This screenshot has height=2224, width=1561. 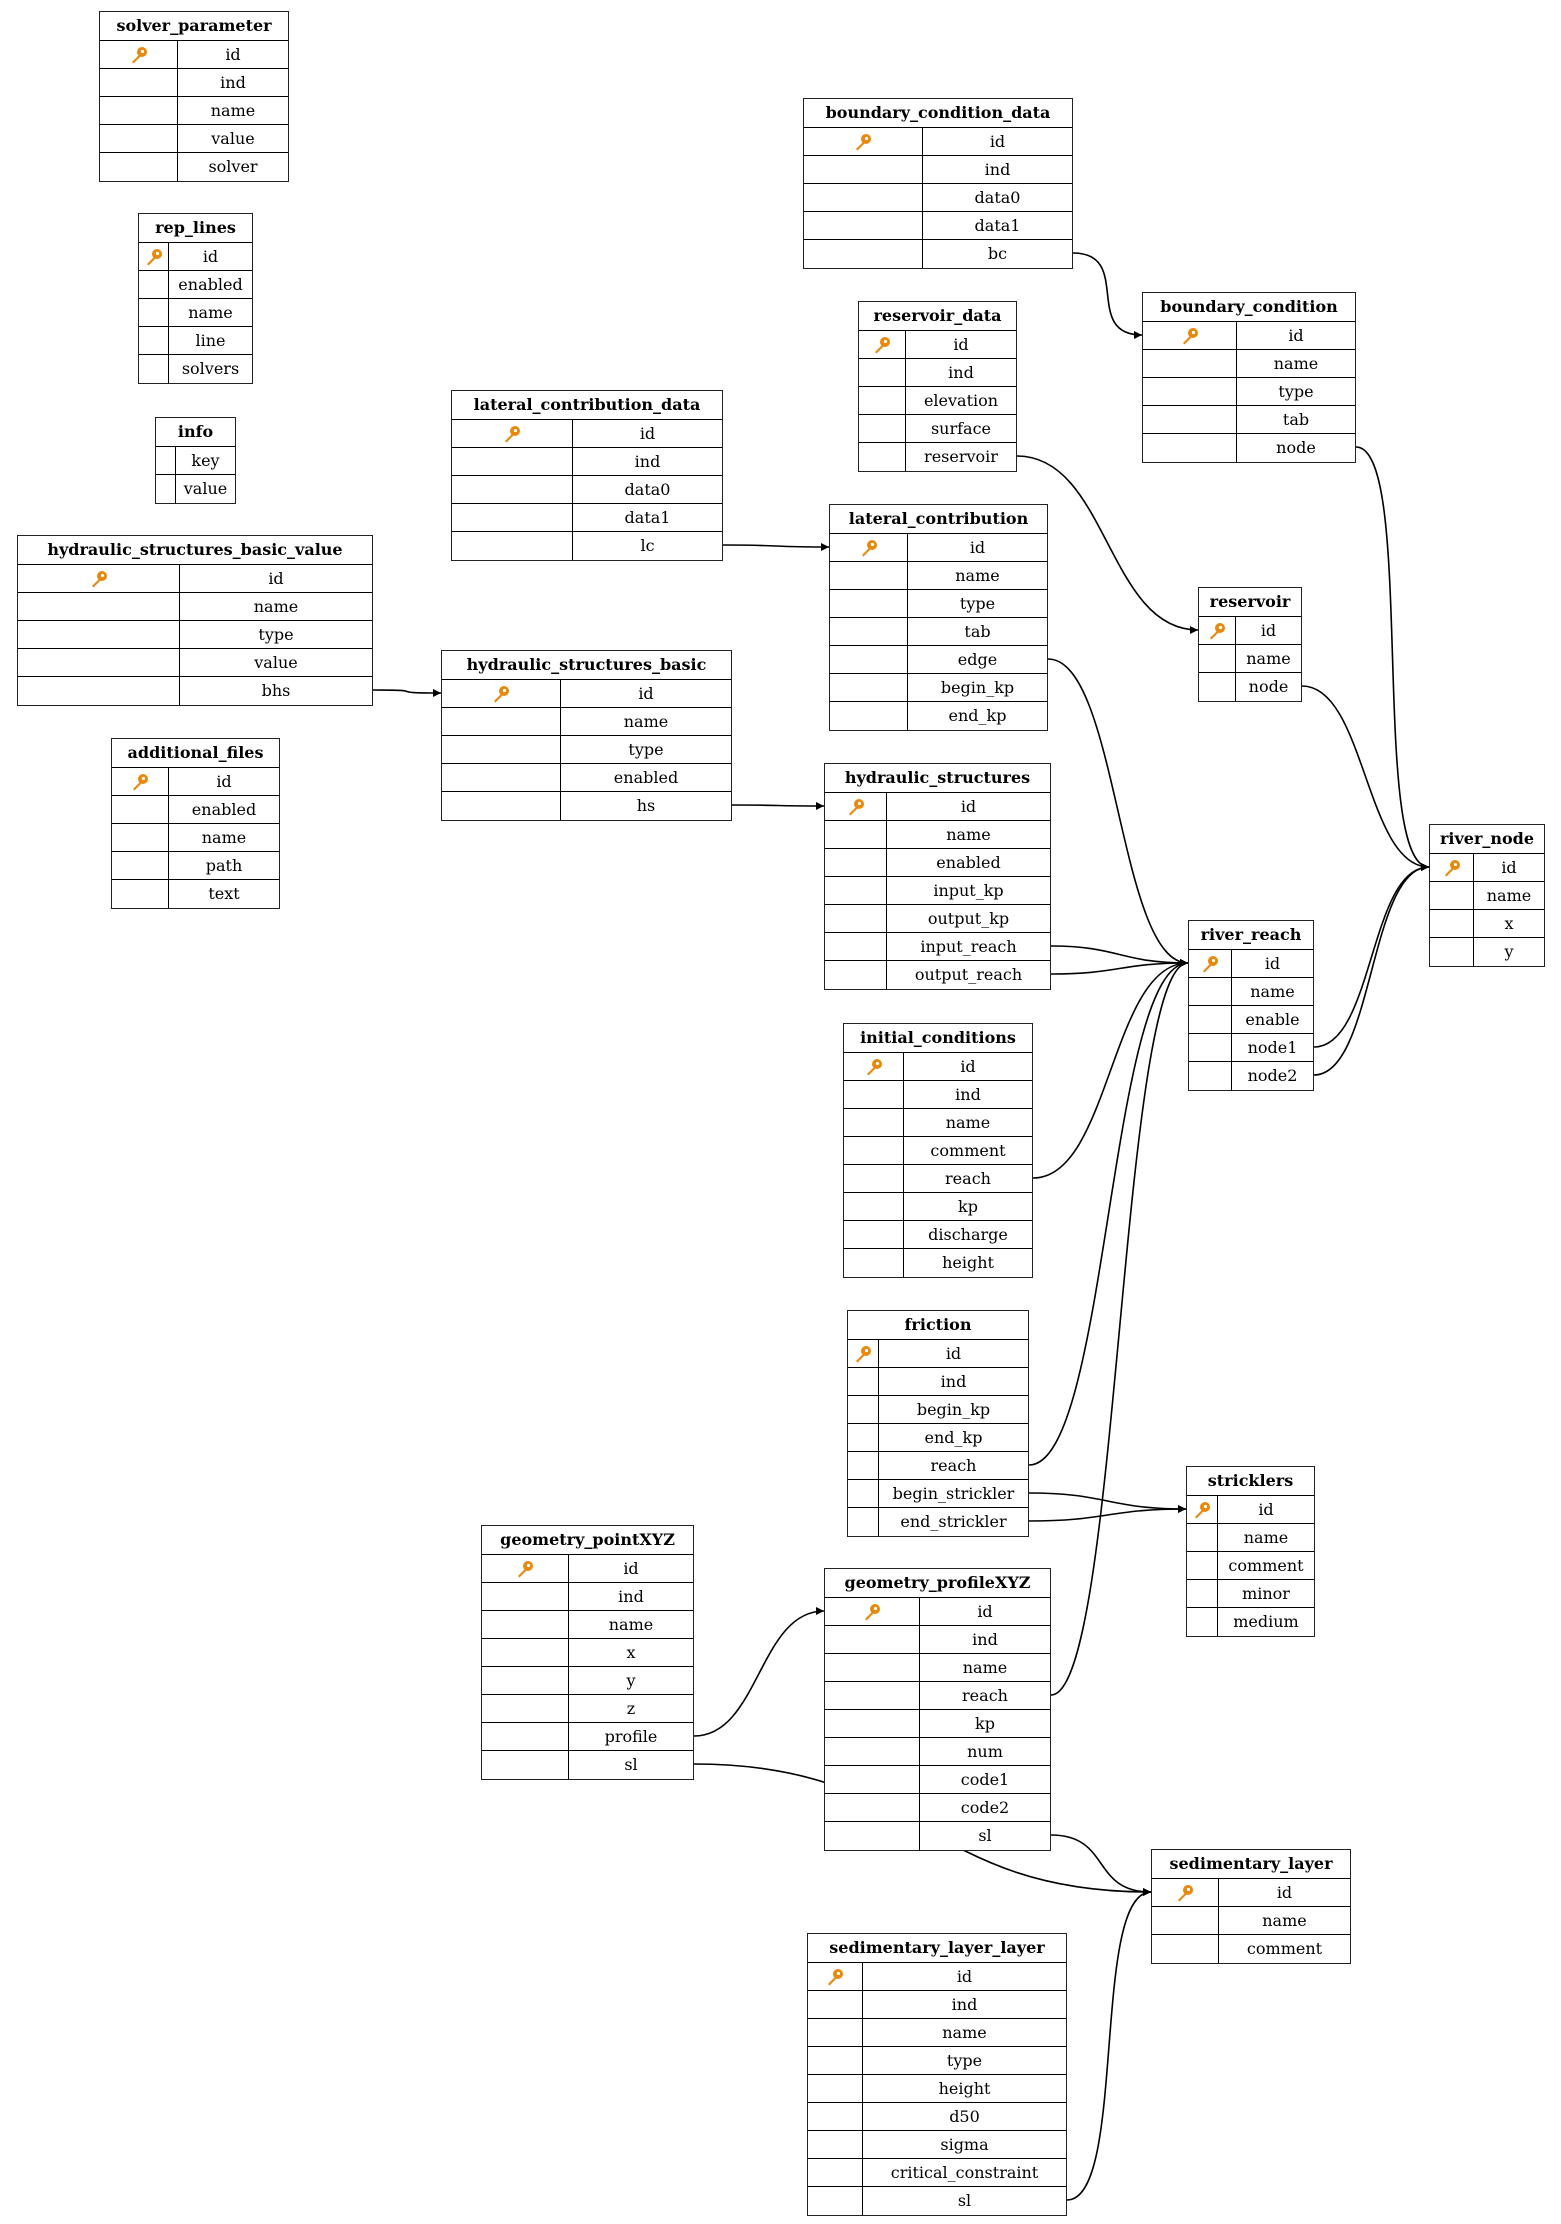 I want to click on table-row: line, so click(x=195, y=341).